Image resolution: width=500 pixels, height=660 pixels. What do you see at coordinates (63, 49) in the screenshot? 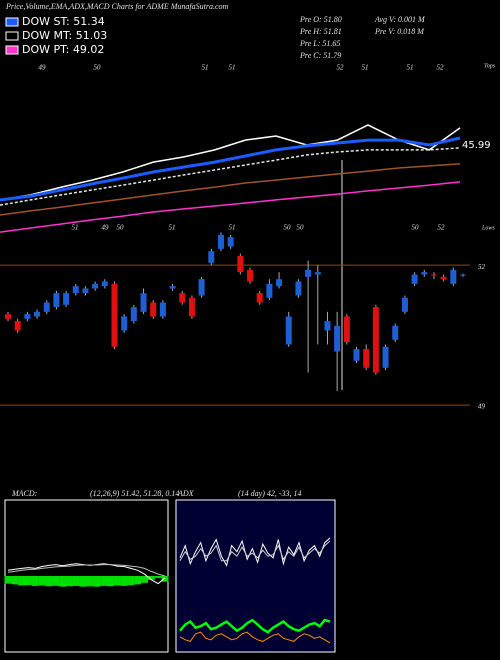
I see `legend-label: DOW PT: 49.02` at bounding box center [63, 49].